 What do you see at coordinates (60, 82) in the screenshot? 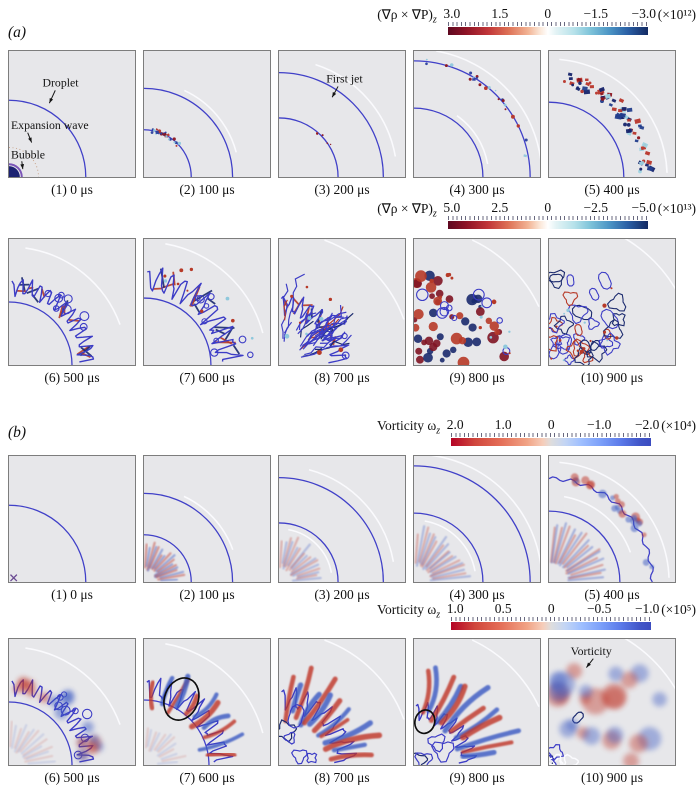
I see `panel-annotation-label: Droplet` at bounding box center [60, 82].